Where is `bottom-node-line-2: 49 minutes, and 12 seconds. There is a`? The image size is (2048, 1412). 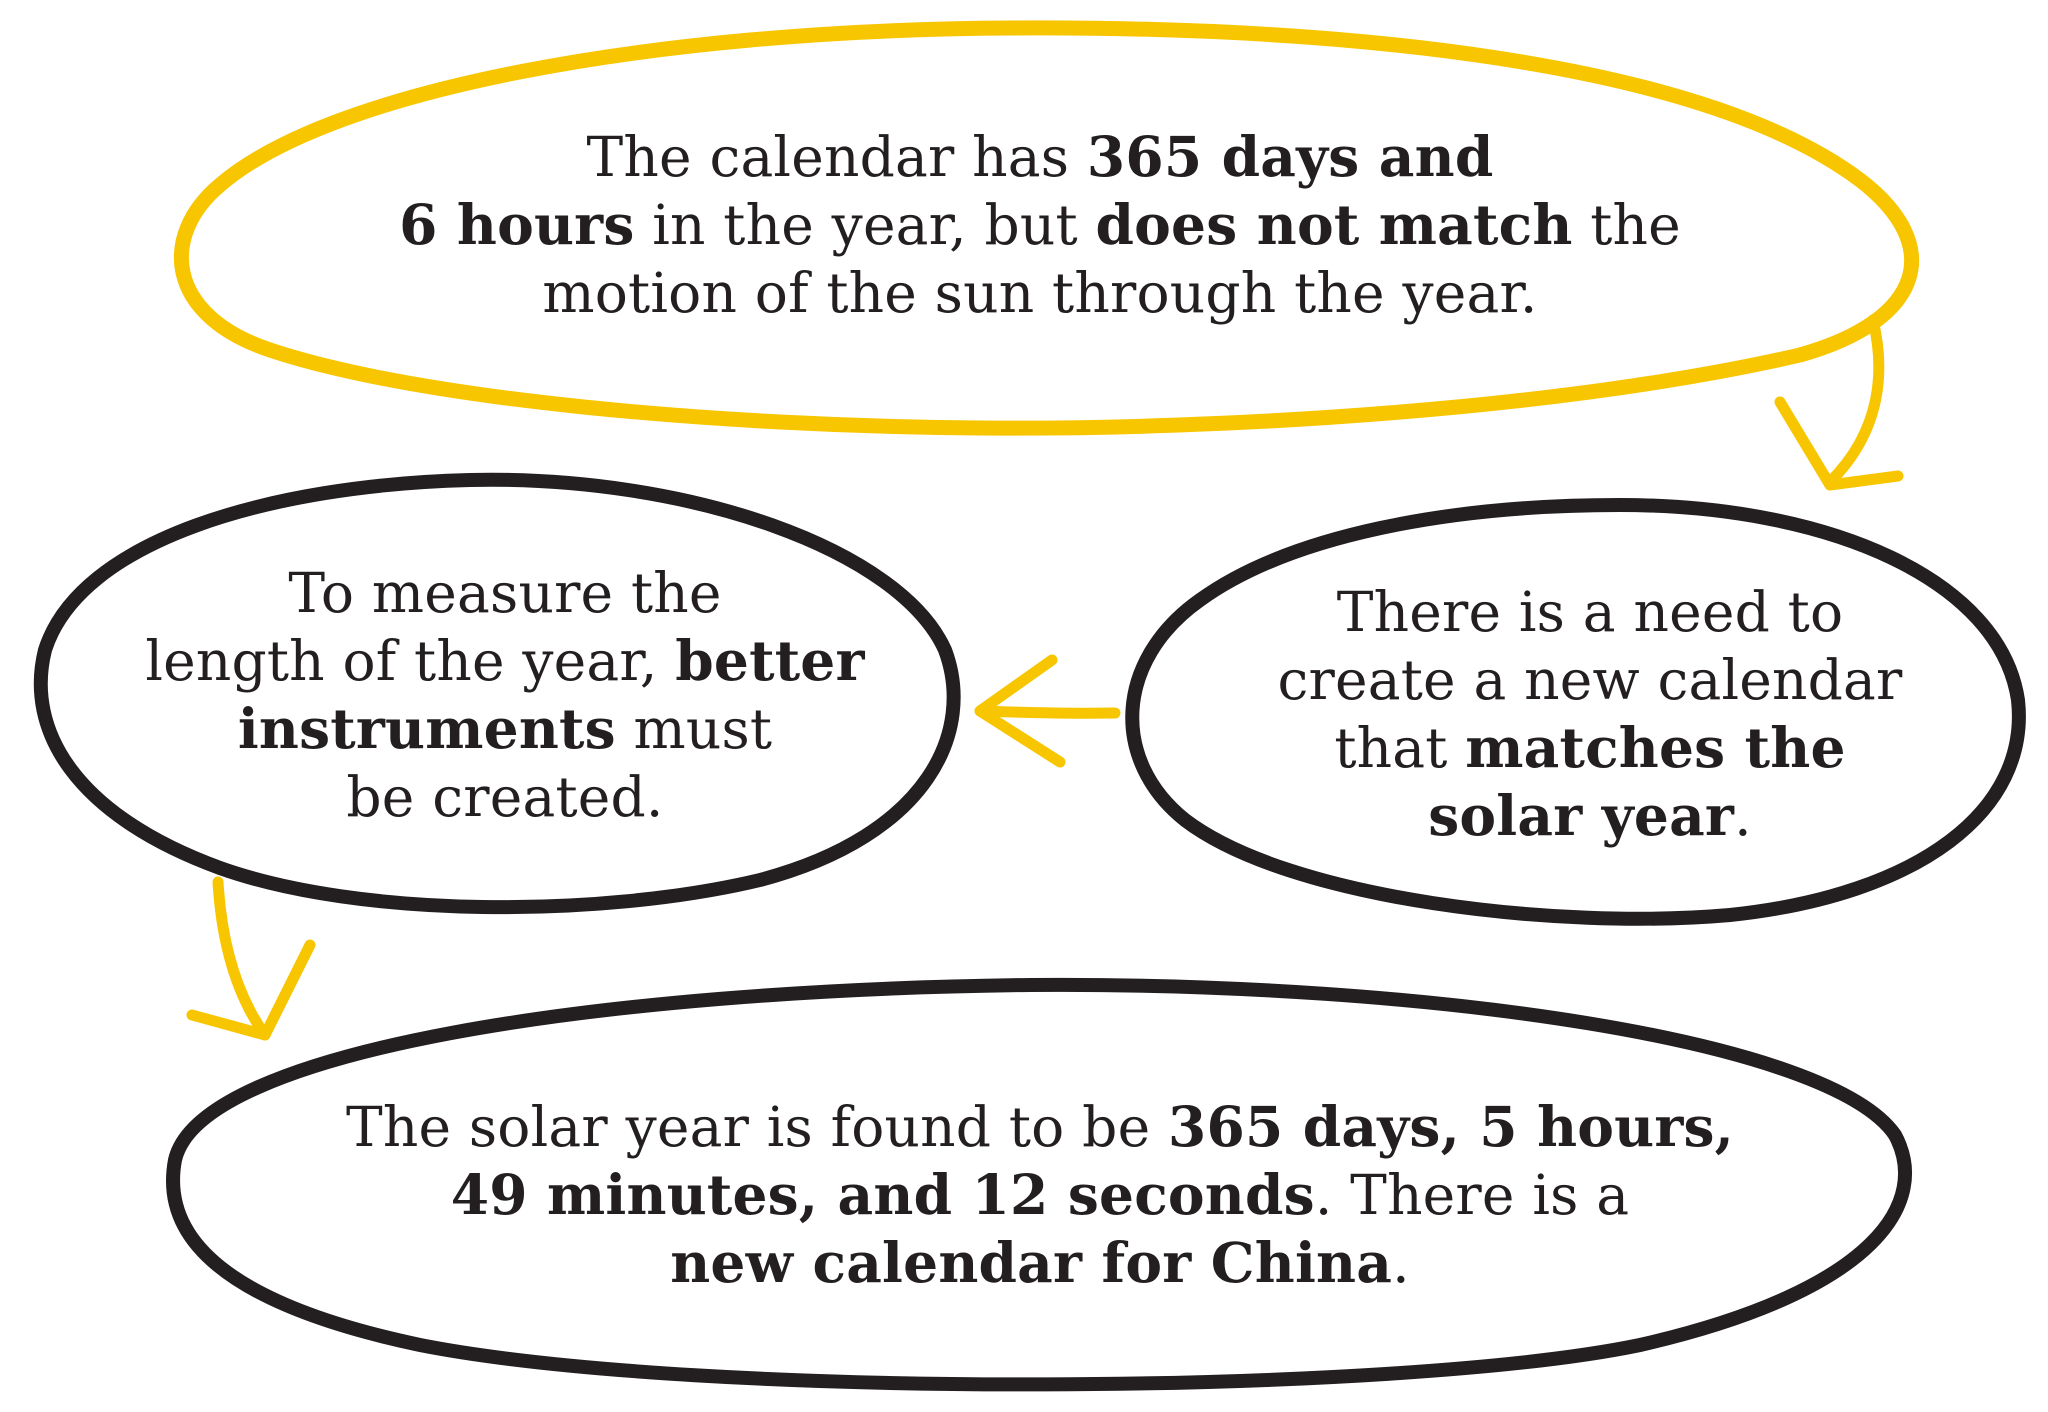
bottom-node-line-2: 49 minutes, and 12 seconds. There is a is located at coordinates (1040, 1194).